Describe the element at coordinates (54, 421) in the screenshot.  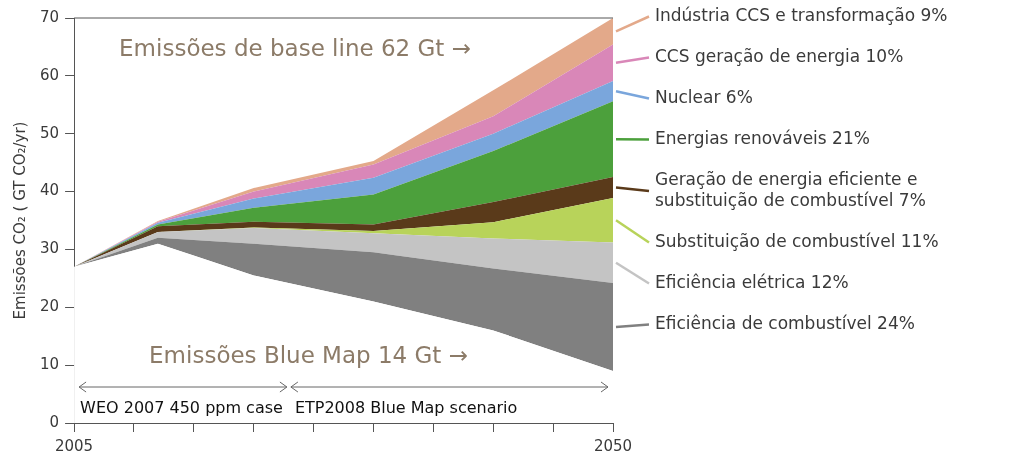
I see `y-tick-label: 0` at that location.